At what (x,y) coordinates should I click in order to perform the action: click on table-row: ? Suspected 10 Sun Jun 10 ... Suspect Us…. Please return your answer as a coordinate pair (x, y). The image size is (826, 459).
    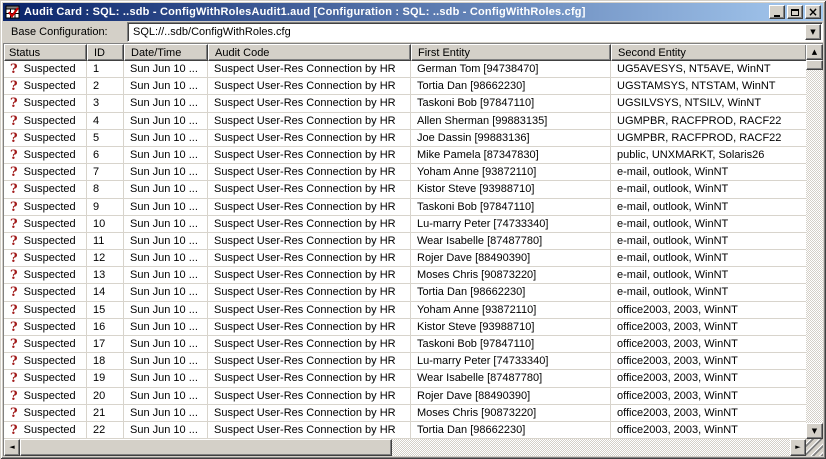
    Looking at the image, I should click on (405, 224).